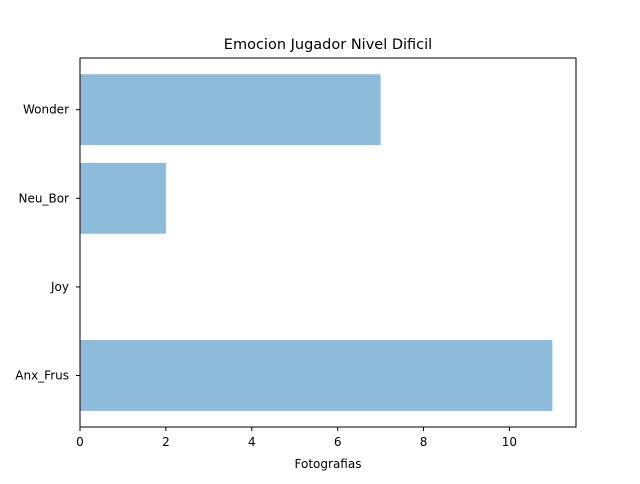 This screenshot has height=484, width=640. Describe the element at coordinates (42, 376) in the screenshot. I see `y-tick-label: Anx_Frus` at that location.